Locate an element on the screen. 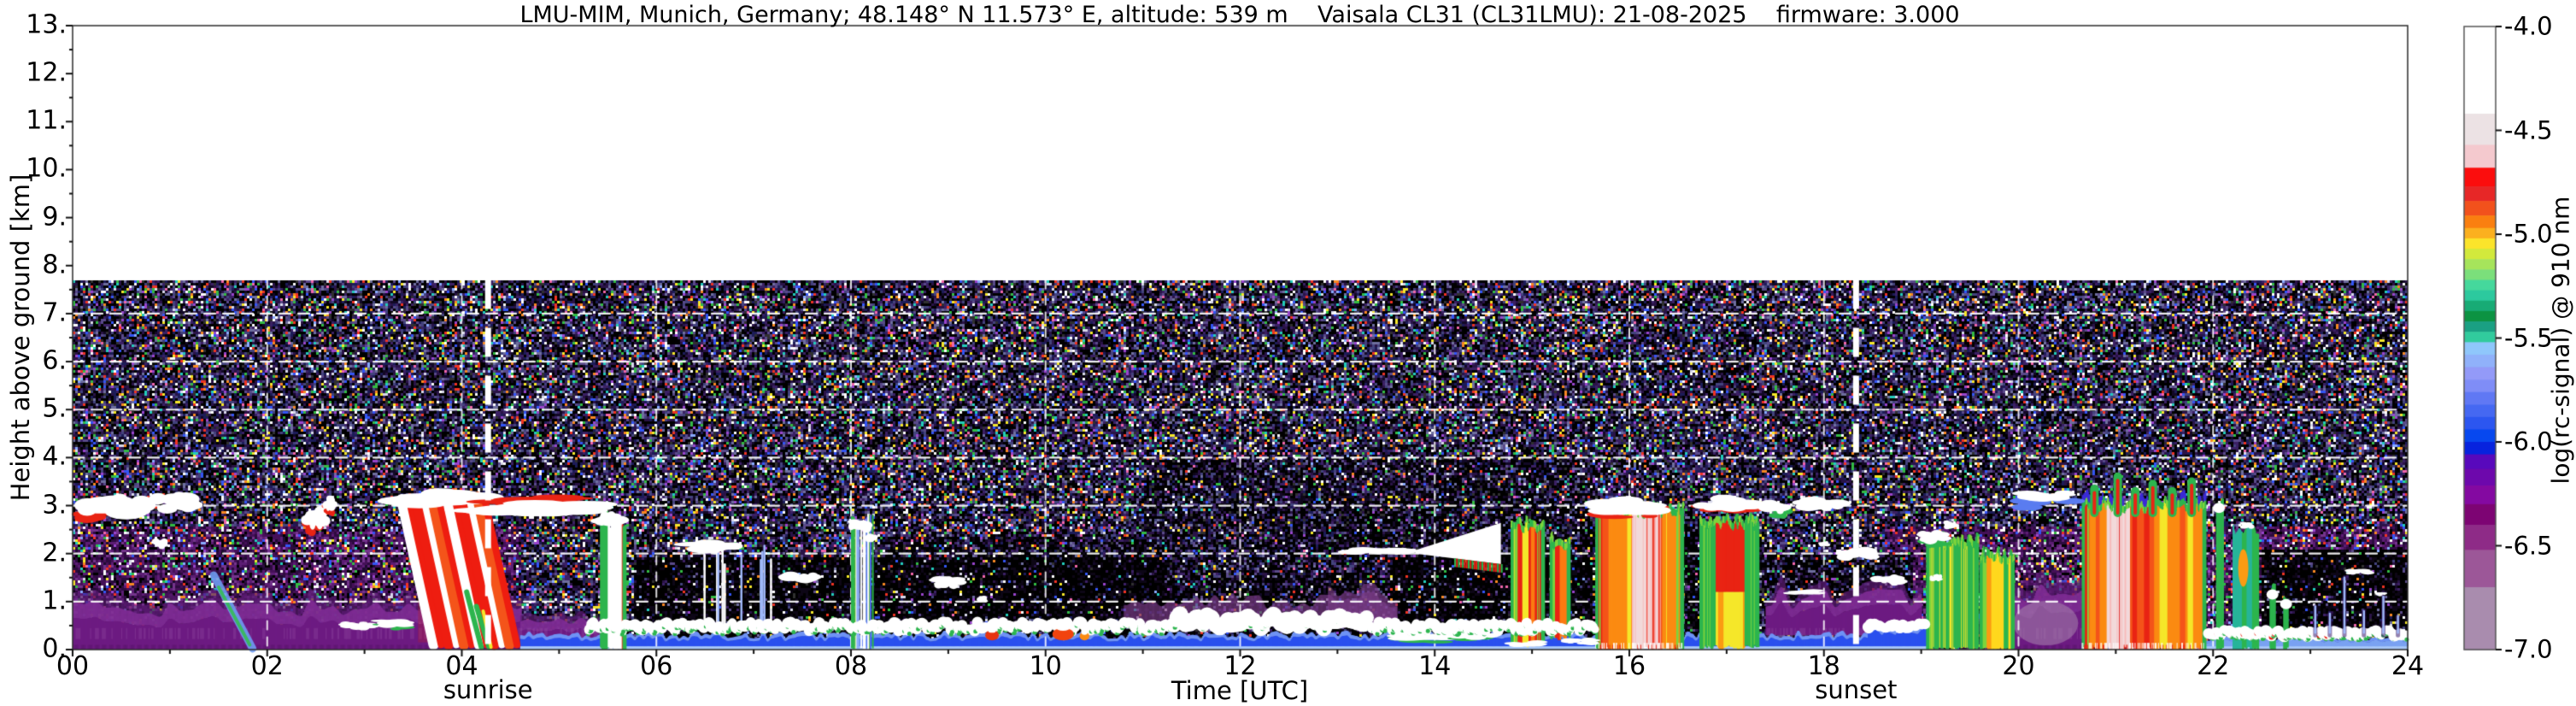  x-tick-label: 20 is located at coordinates (2018, 666).